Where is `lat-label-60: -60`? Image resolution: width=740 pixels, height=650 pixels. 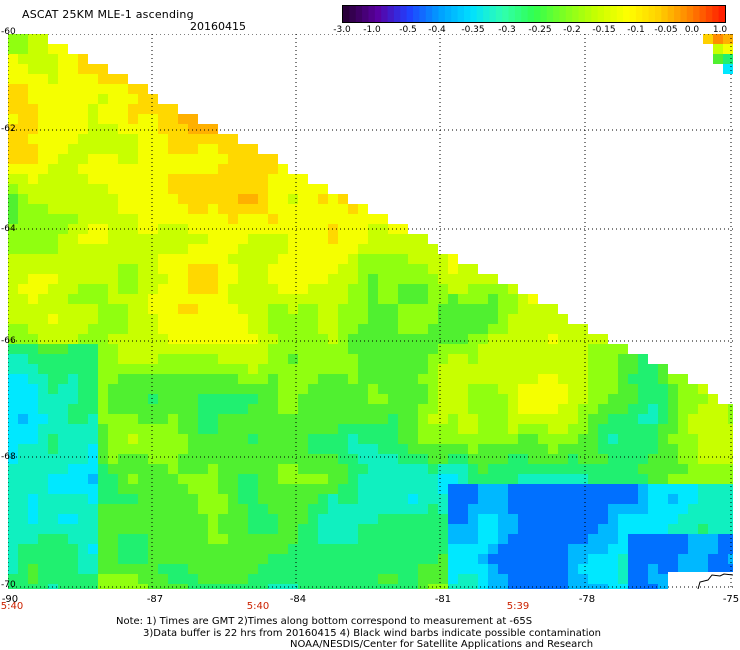 lat-label-60: -60 is located at coordinates (8, 32).